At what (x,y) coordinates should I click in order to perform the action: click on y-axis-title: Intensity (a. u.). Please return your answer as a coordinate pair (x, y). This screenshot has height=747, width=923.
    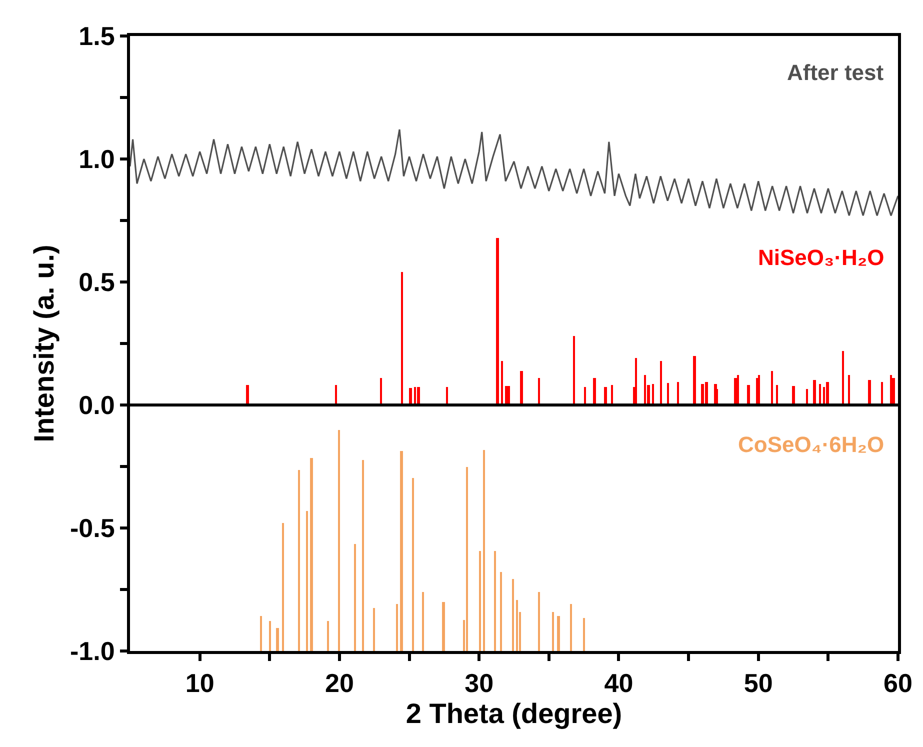
    Looking at the image, I should click on (44, 343).